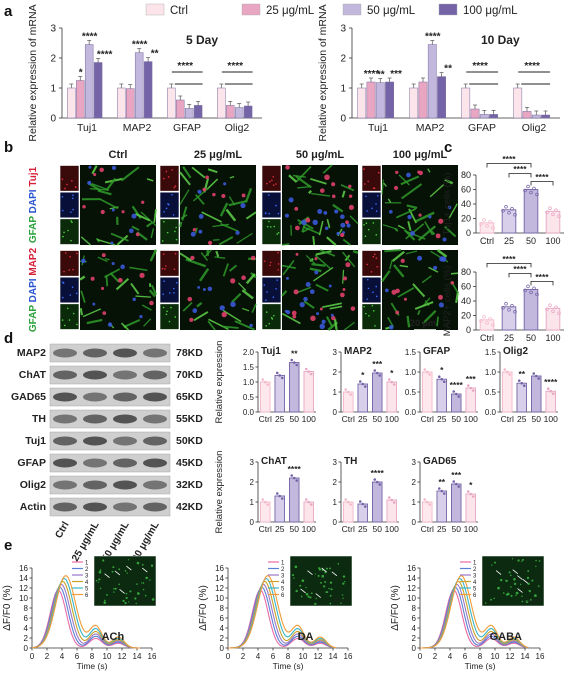 This screenshot has width=572, height=673. Describe the element at coordinates (122, 656) in the screenshot. I see `x-tick-label: 12` at that location.